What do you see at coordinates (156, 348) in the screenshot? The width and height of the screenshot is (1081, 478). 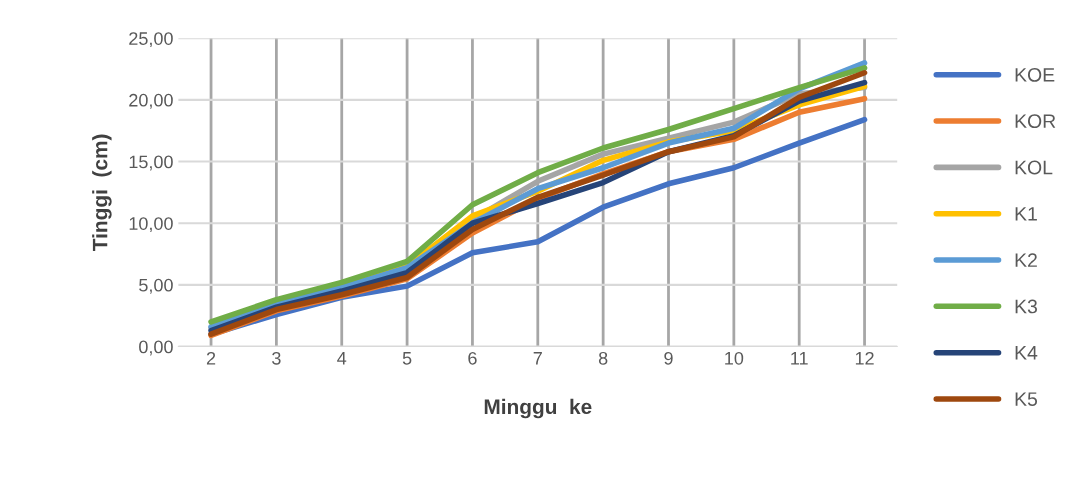 I see `y-tick-label: 0,00` at bounding box center [156, 348].